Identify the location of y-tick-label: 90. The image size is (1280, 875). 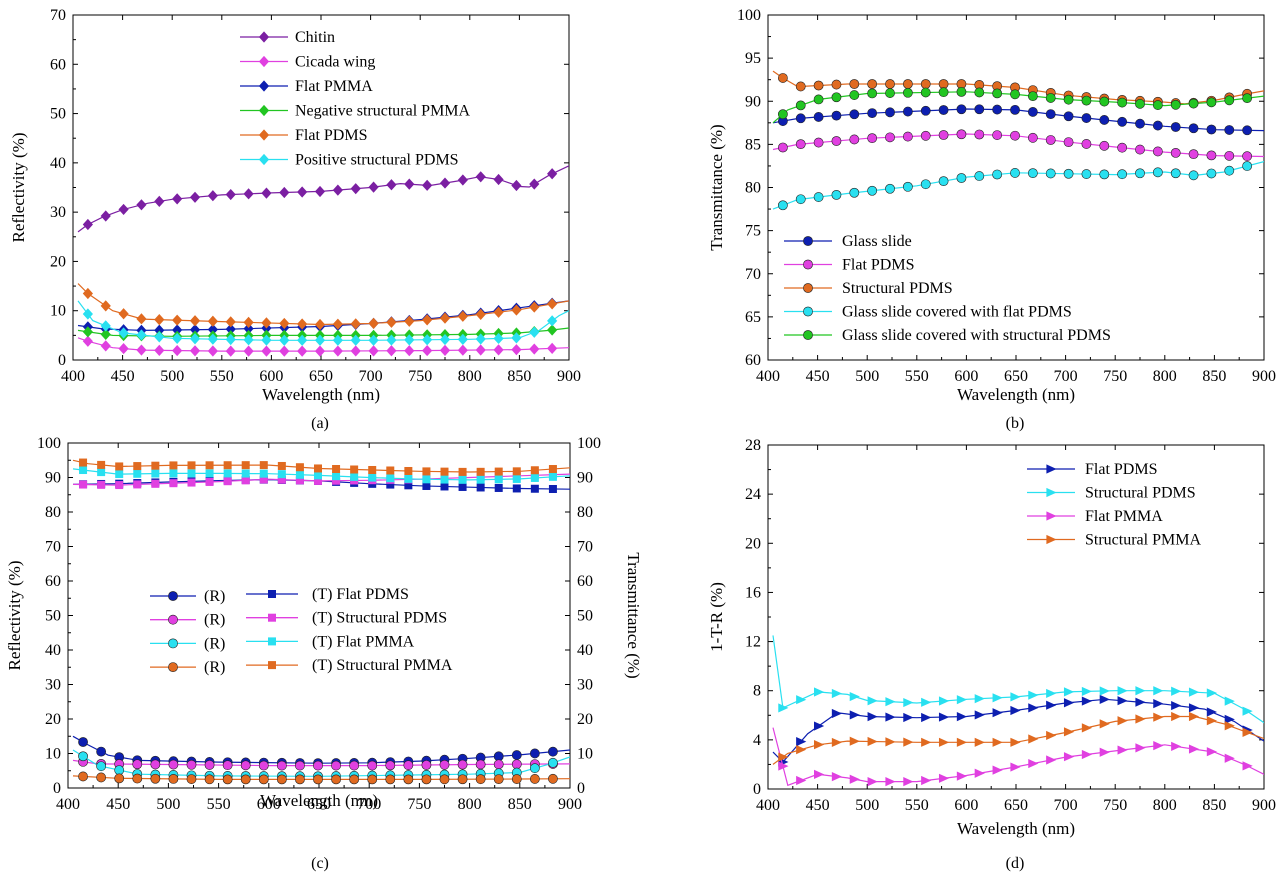
(753, 101).